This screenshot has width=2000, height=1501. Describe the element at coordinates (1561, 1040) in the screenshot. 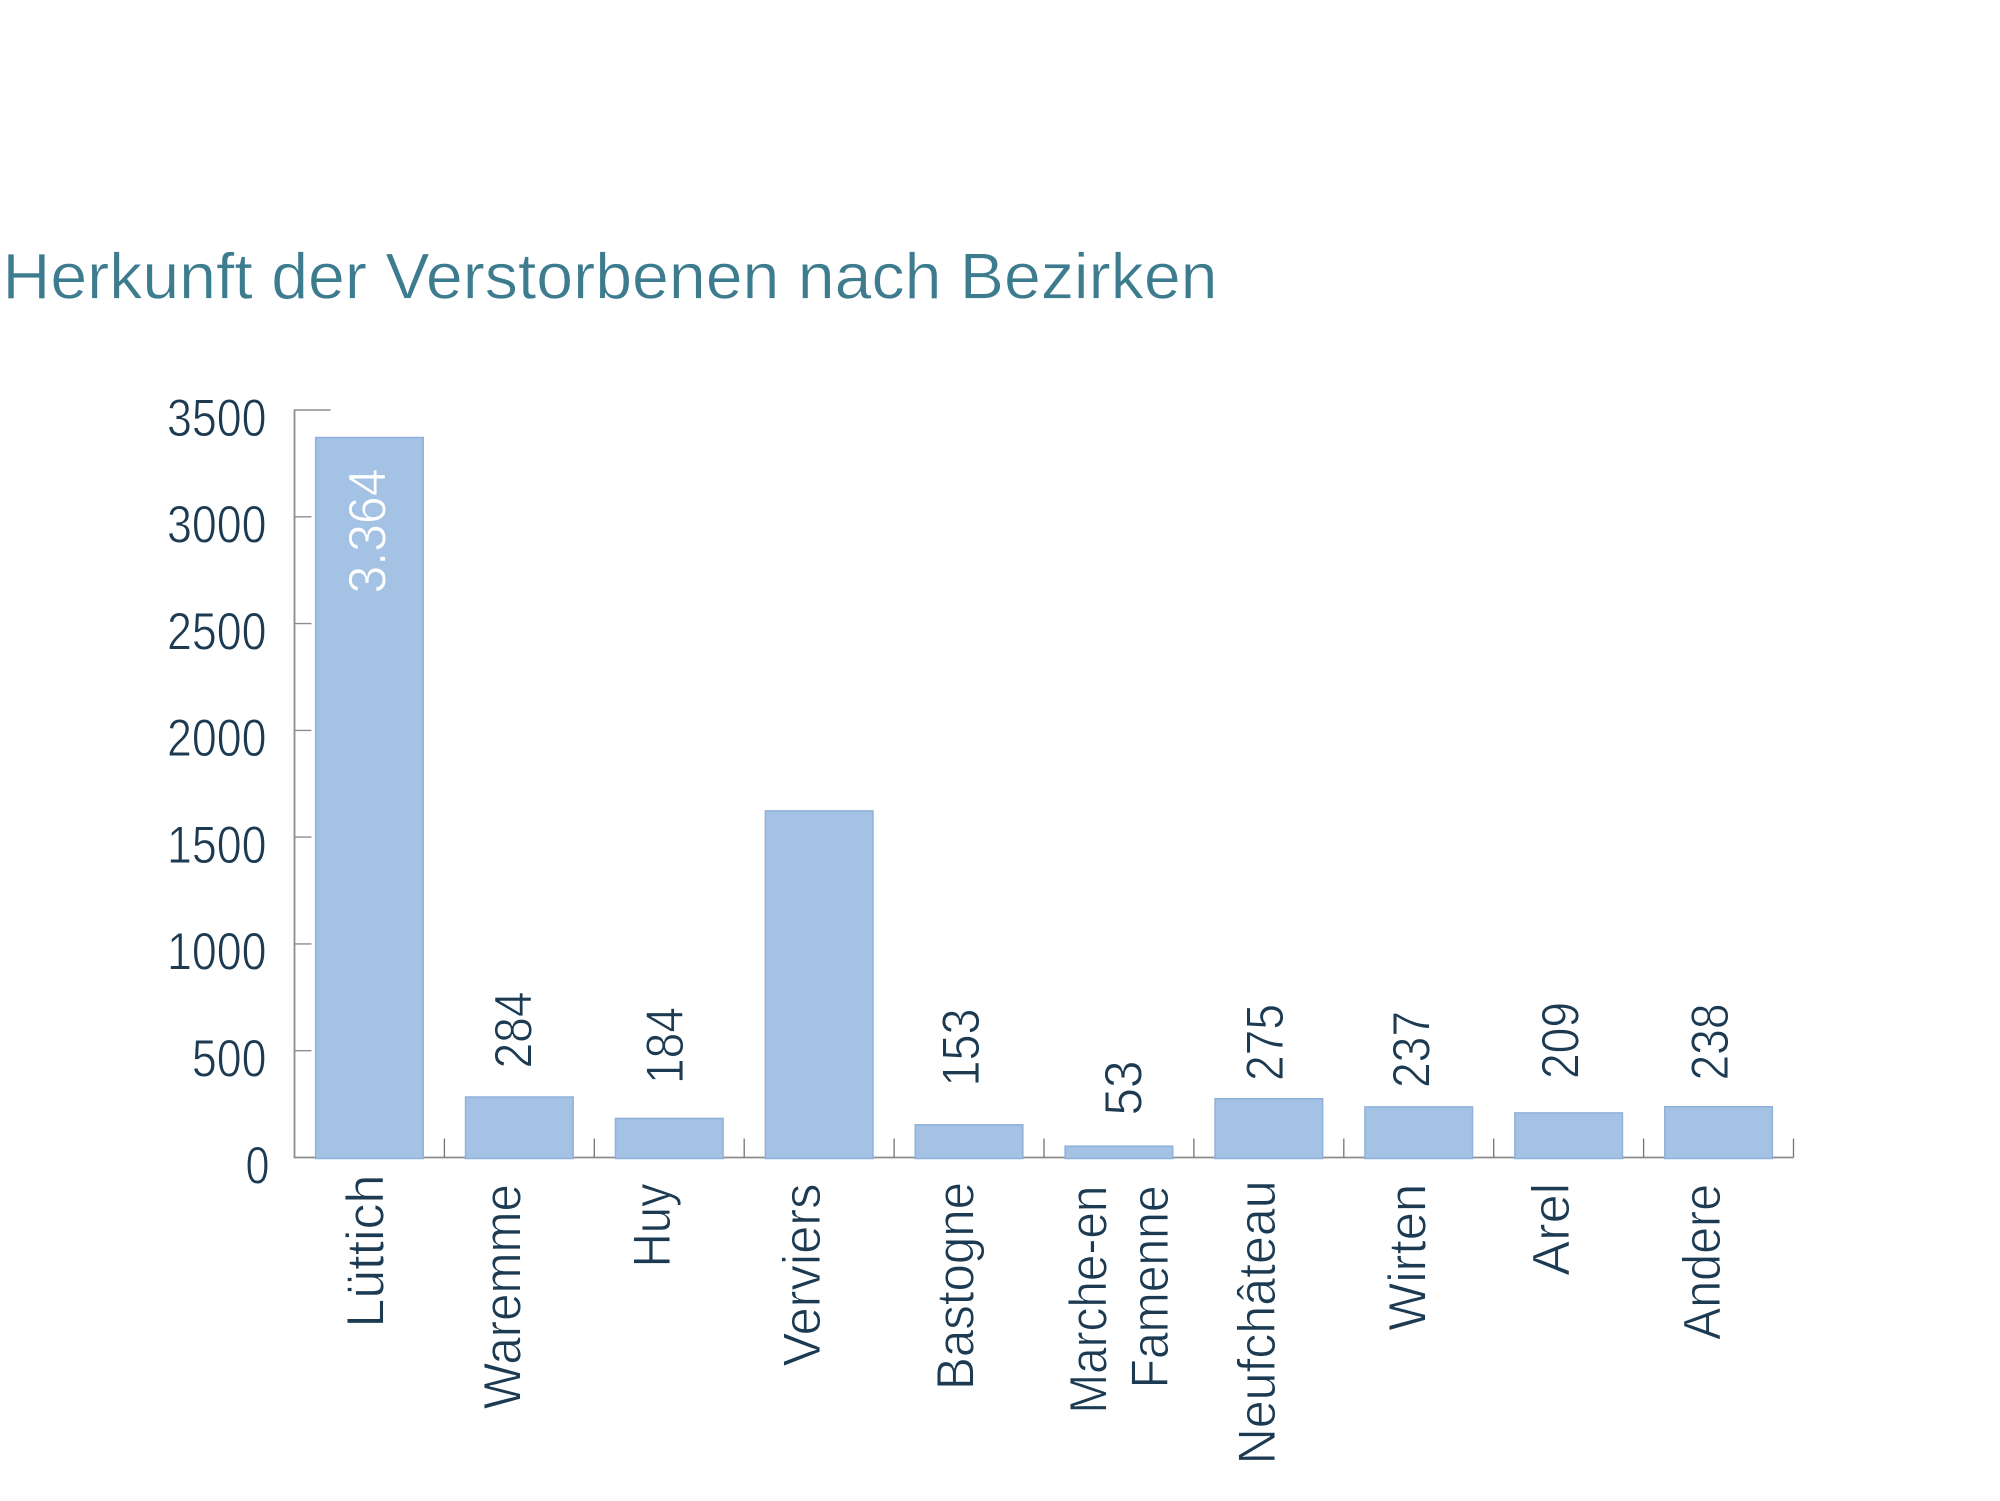

I see `svg-text: 209` at that location.